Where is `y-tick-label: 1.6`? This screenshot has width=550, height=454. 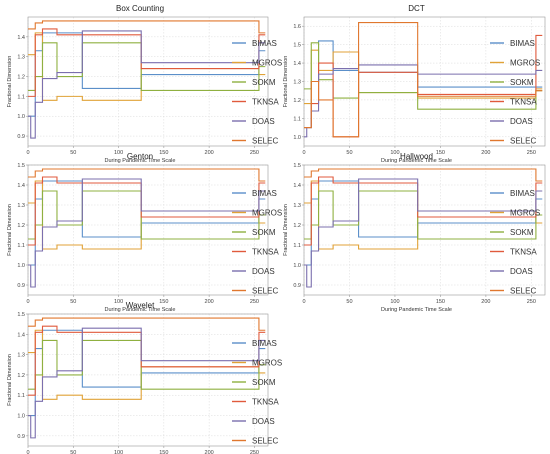
y-tick-label: 1.6 is located at coordinates (297, 27).